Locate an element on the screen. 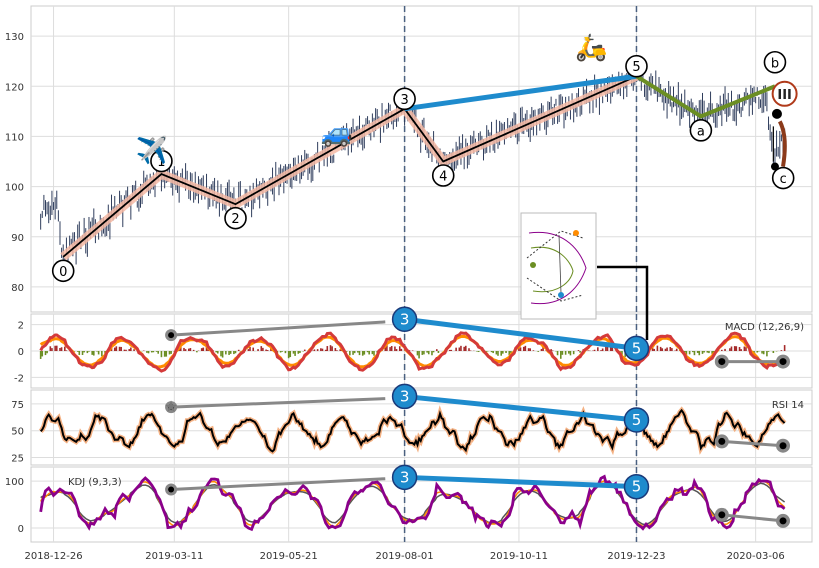 The width and height of the screenshot is (819, 568). y-tick-label: -2 is located at coordinates (19, 378).